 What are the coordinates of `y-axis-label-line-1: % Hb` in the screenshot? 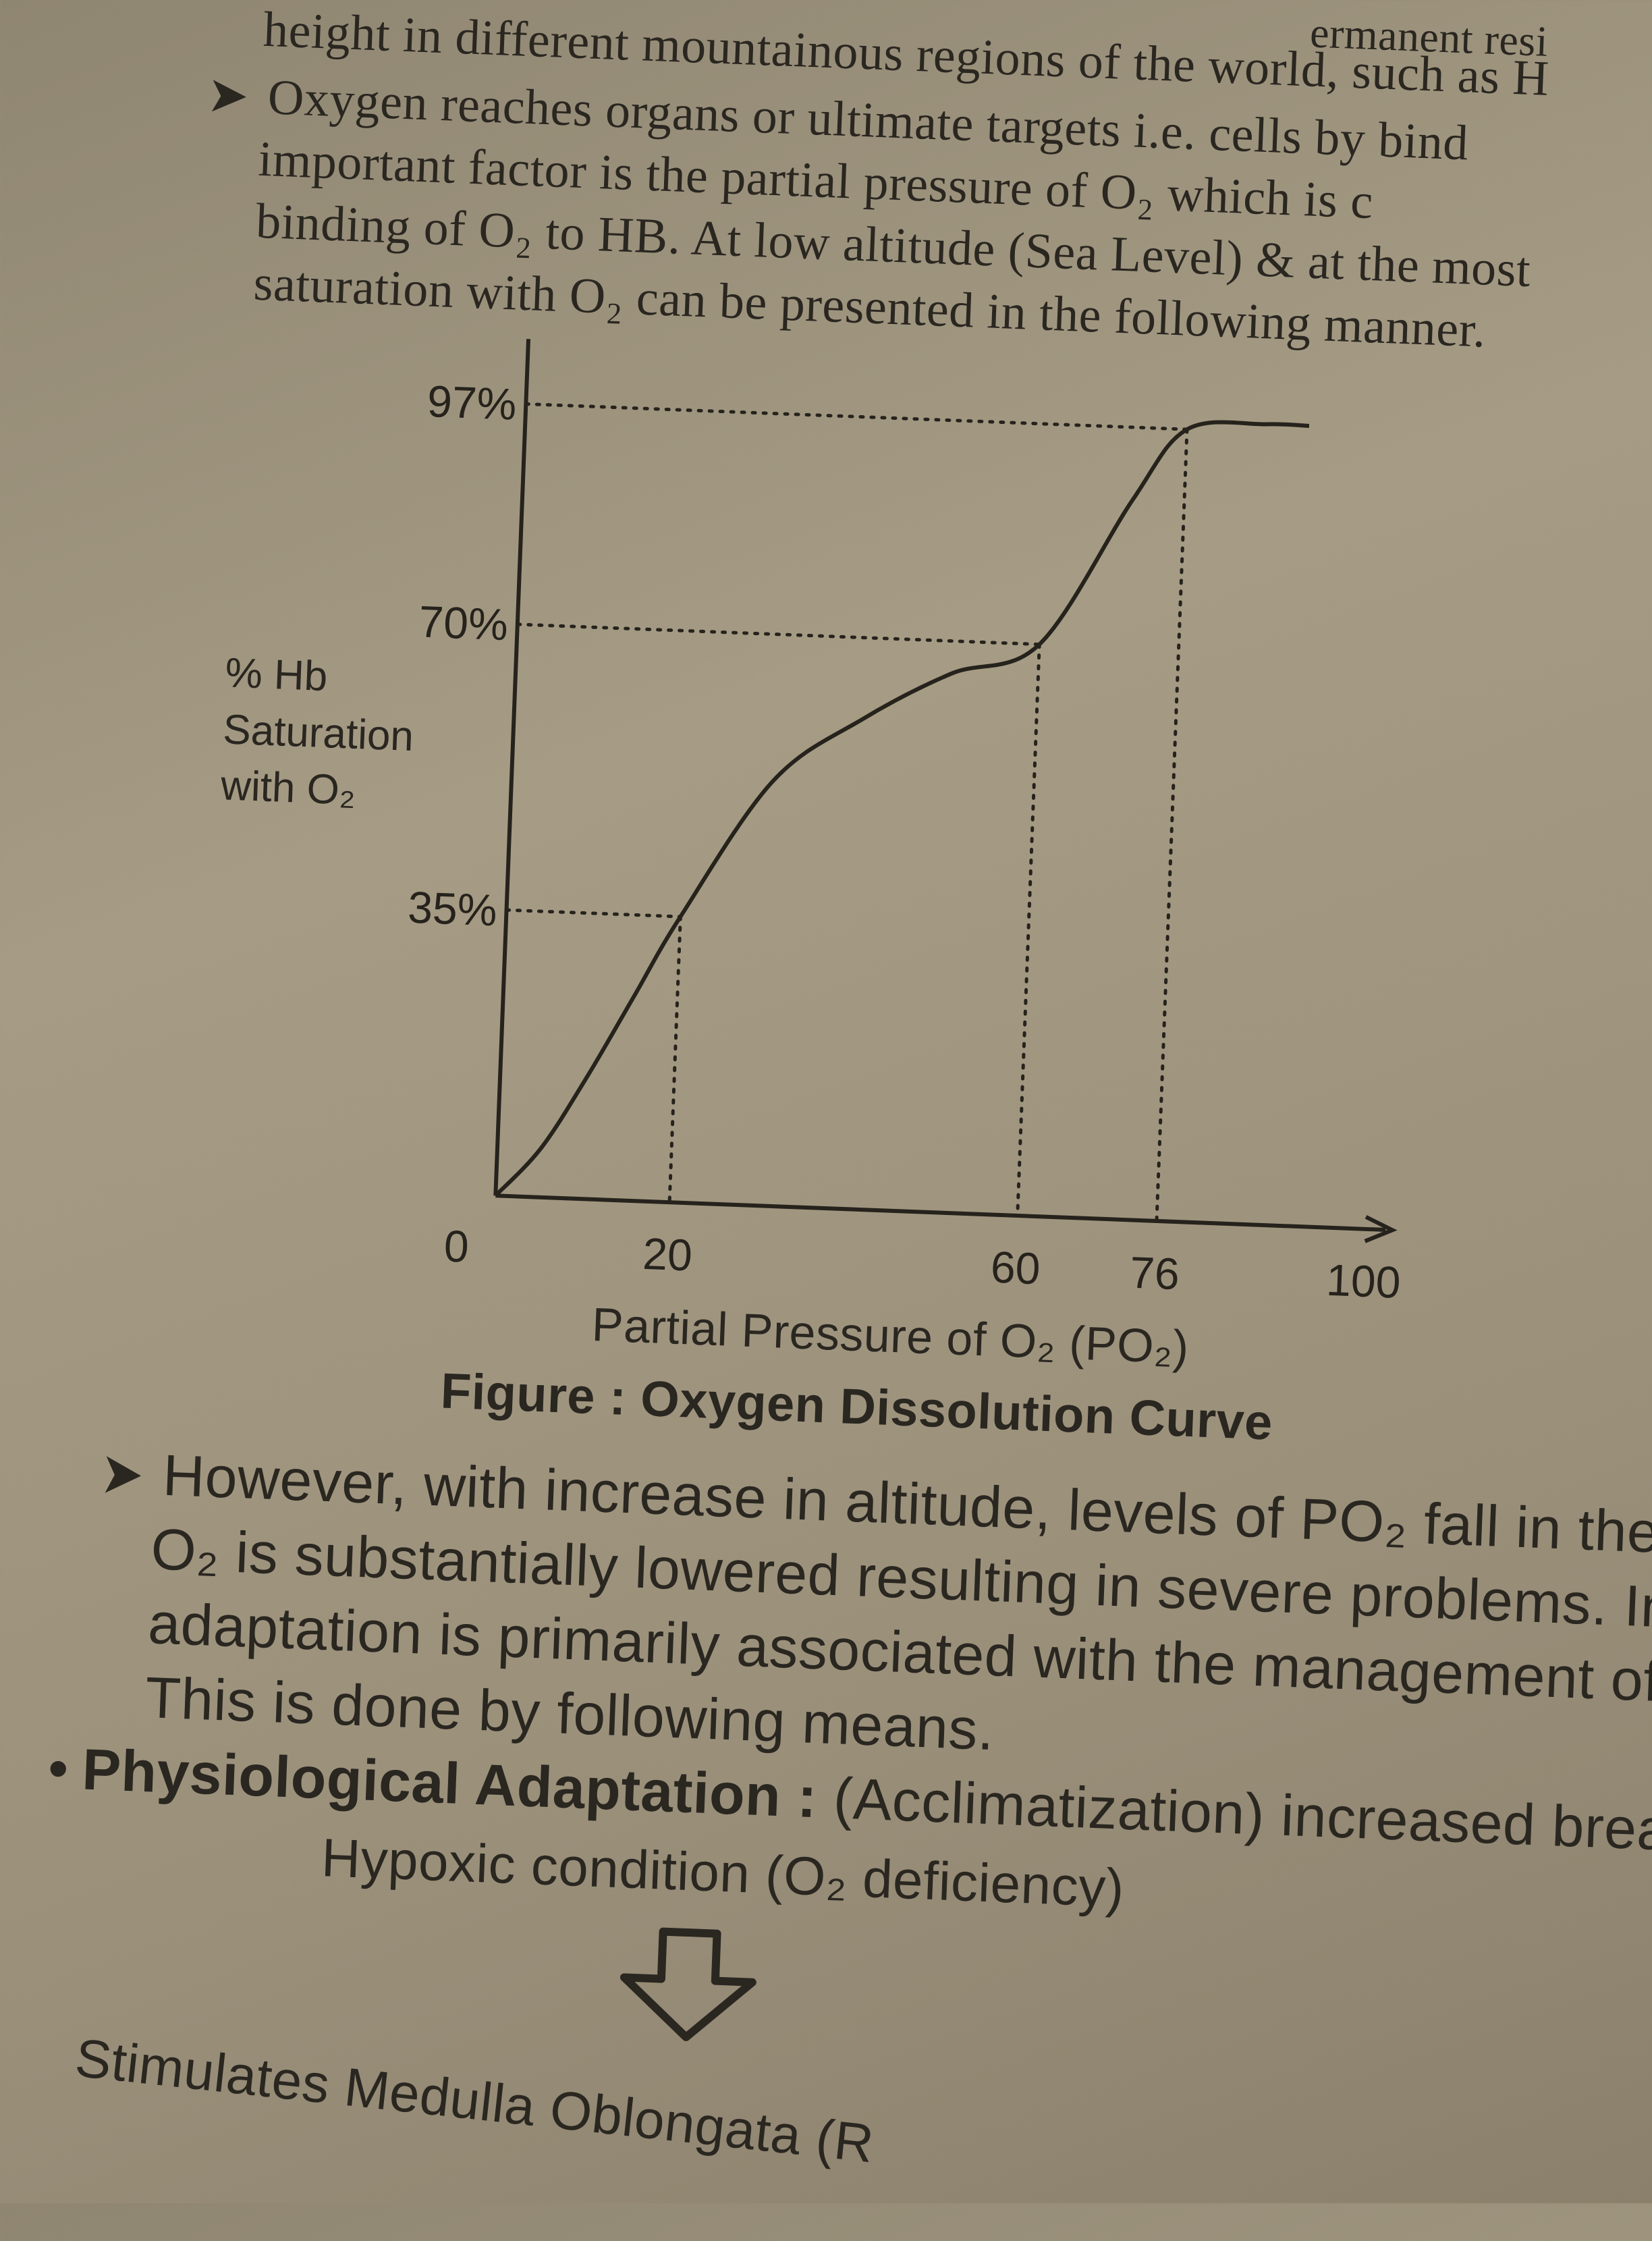 It's located at (276, 675).